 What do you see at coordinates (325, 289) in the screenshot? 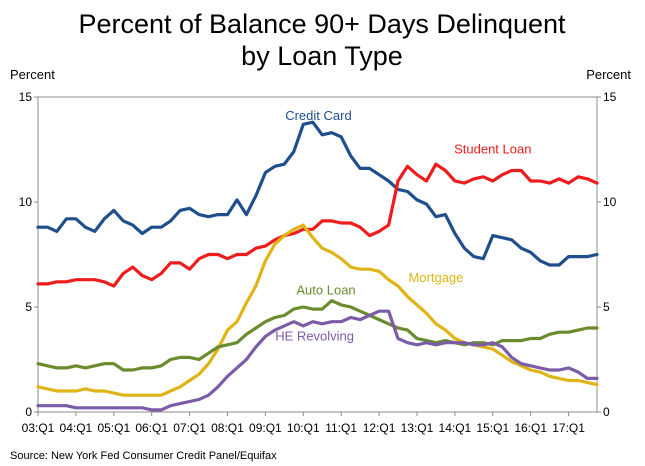
I see `auto-loan-label: Auto Loan` at bounding box center [325, 289].